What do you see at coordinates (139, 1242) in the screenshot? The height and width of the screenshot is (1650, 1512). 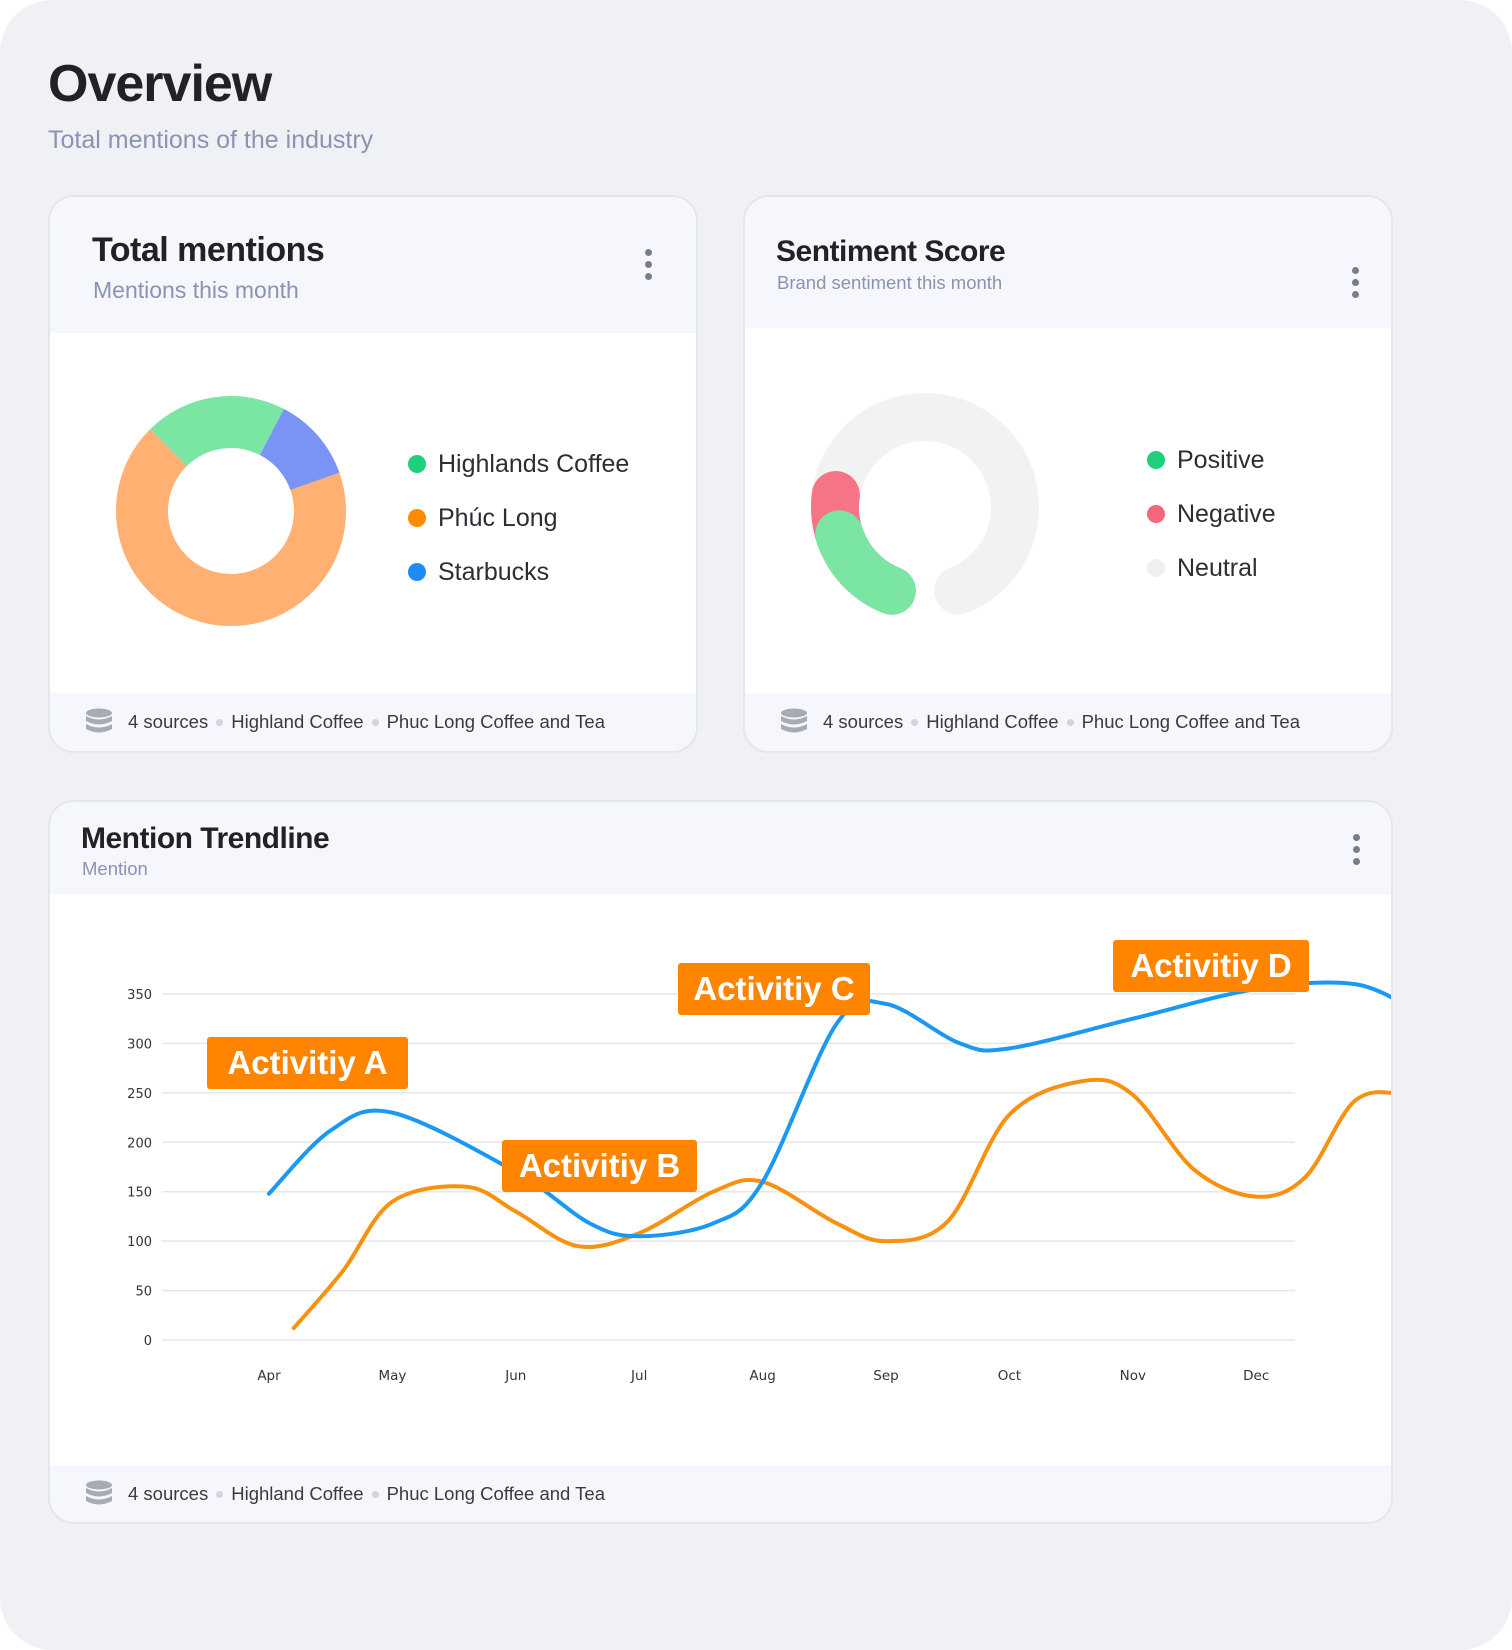 I see `y-tick-label: 100` at bounding box center [139, 1242].